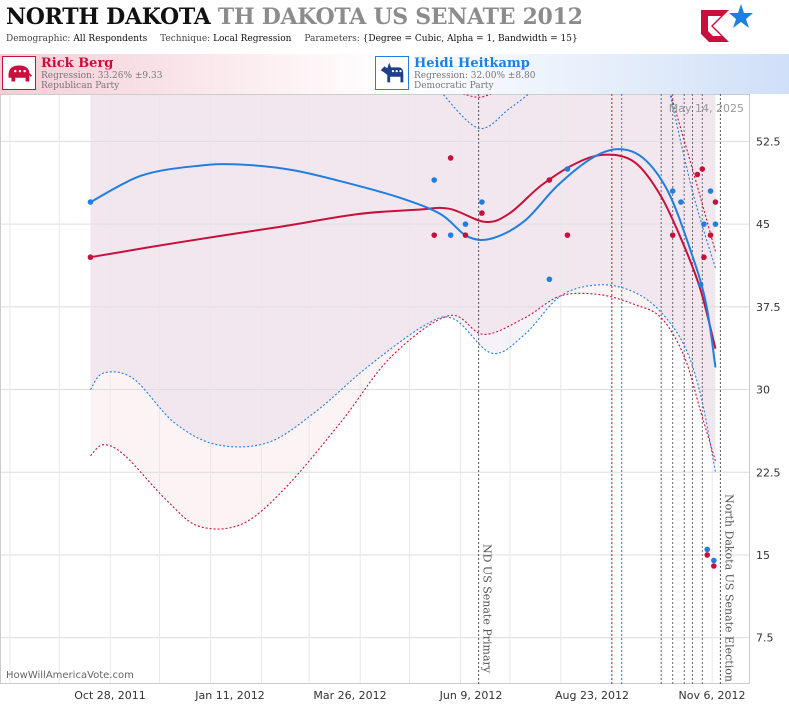  What do you see at coordinates (763, 555) in the screenshot?
I see `y-tick-label: 15` at bounding box center [763, 555].